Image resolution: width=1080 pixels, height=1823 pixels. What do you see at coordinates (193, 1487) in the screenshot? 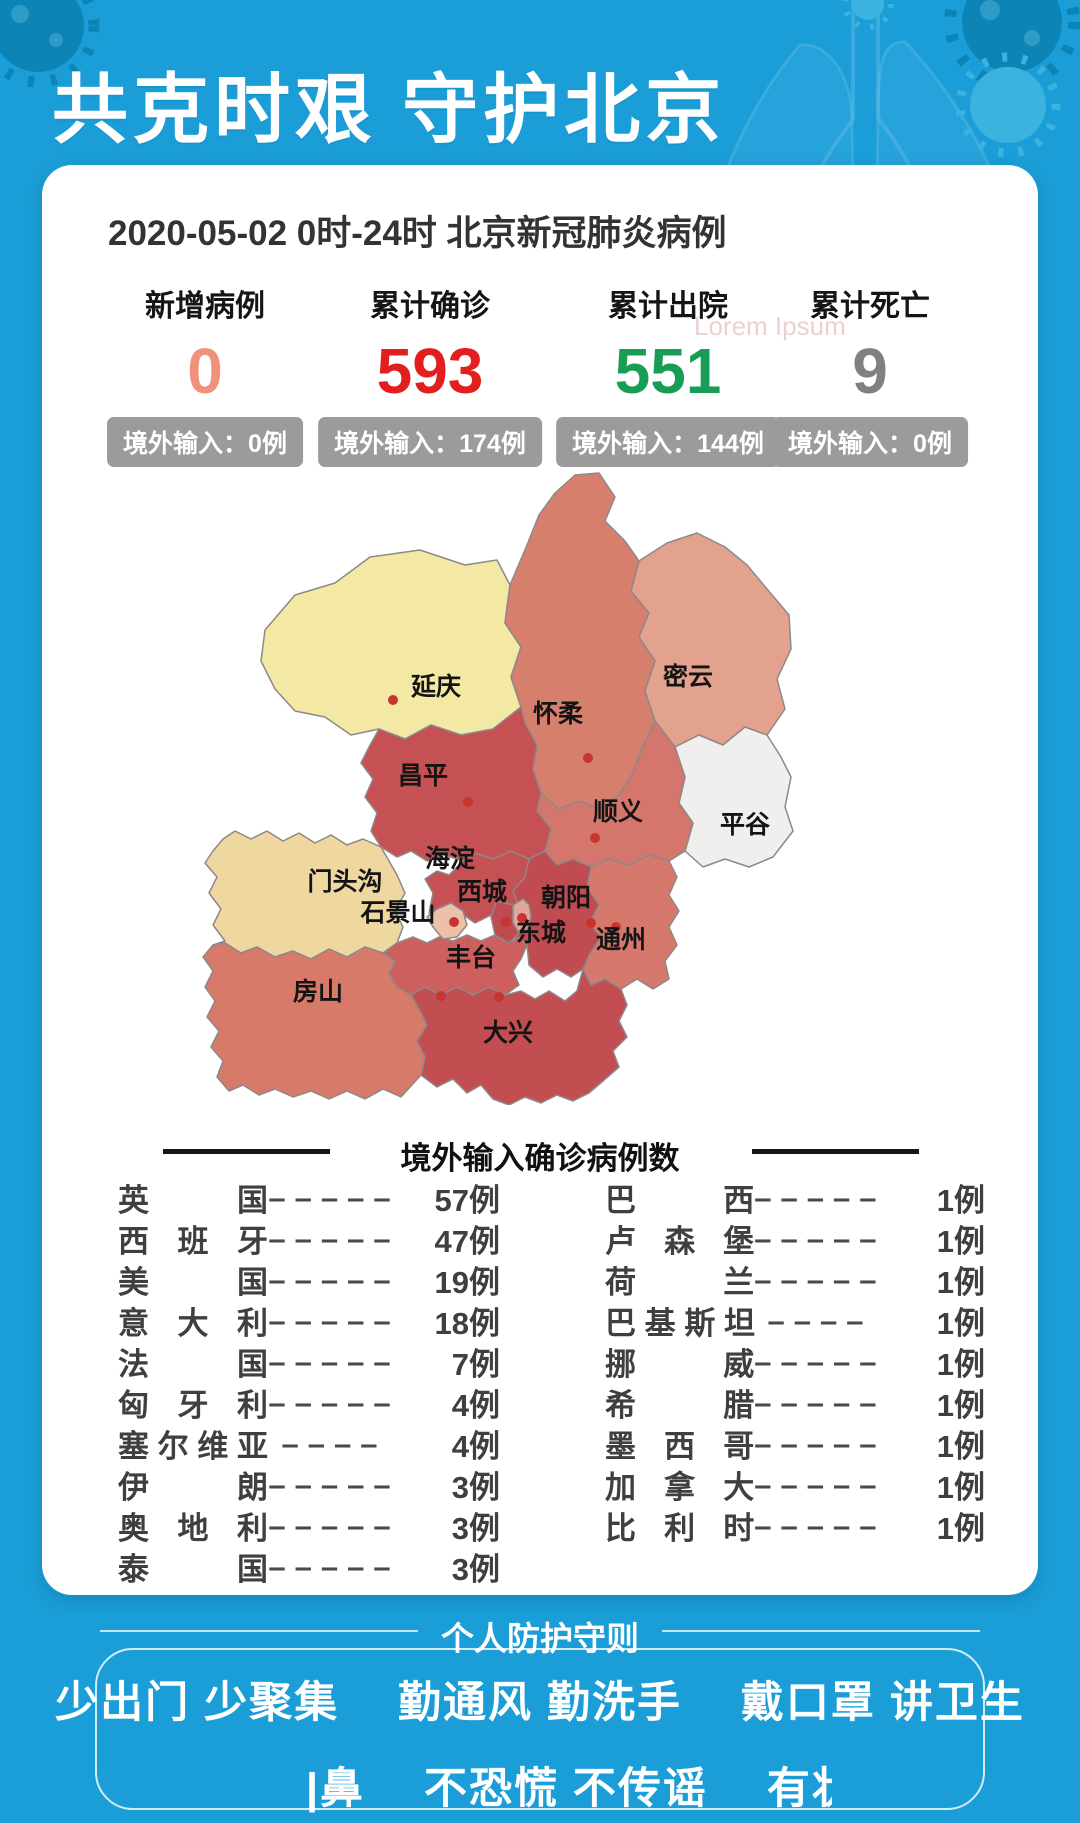
I see `country-name: 伊 朗` at bounding box center [193, 1487].